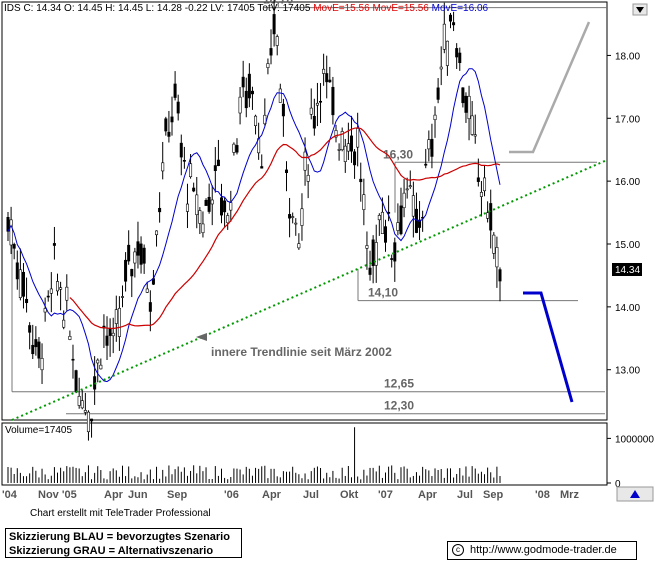 Image resolution: width=655 pixels, height=562 pixels. What do you see at coordinates (399, 384) in the screenshot?
I see `level-label: 12,65` at bounding box center [399, 384].